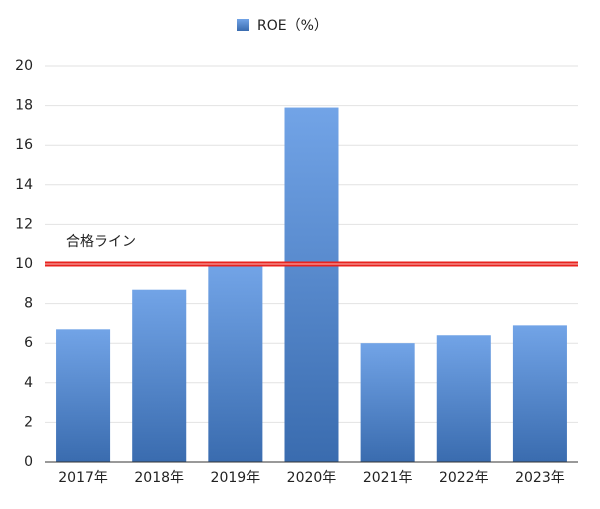 This screenshot has width=600, height=509. Describe the element at coordinates (28, 383) in the screenshot. I see `y-tick-label: 4` at that location.